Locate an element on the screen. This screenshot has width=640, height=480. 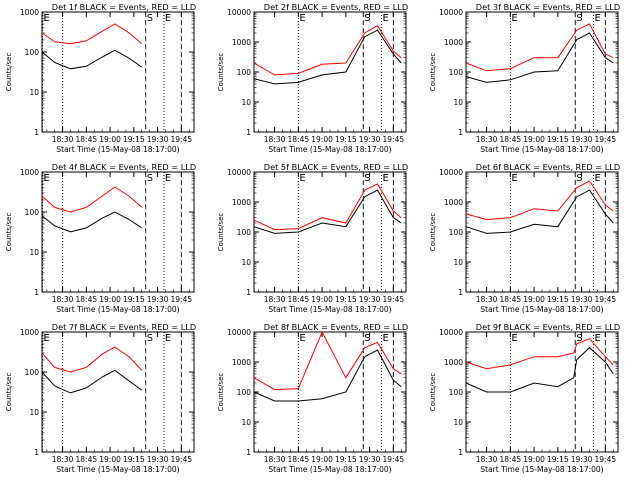
panel-title: Det 3f BLACK = Events, RED = LLD is located at coordinates (548, 7).